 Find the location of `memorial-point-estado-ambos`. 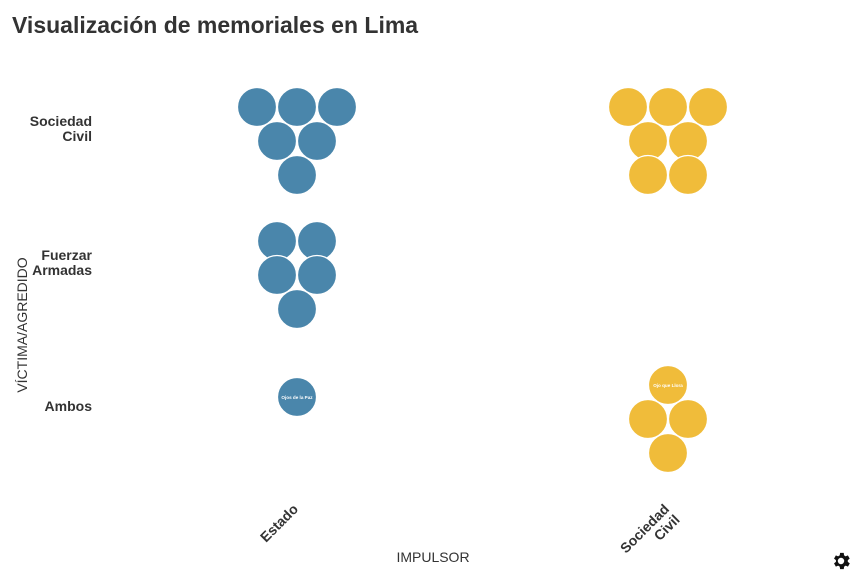

memorial-point-estado-ambos is located at coordinates (297, 397).